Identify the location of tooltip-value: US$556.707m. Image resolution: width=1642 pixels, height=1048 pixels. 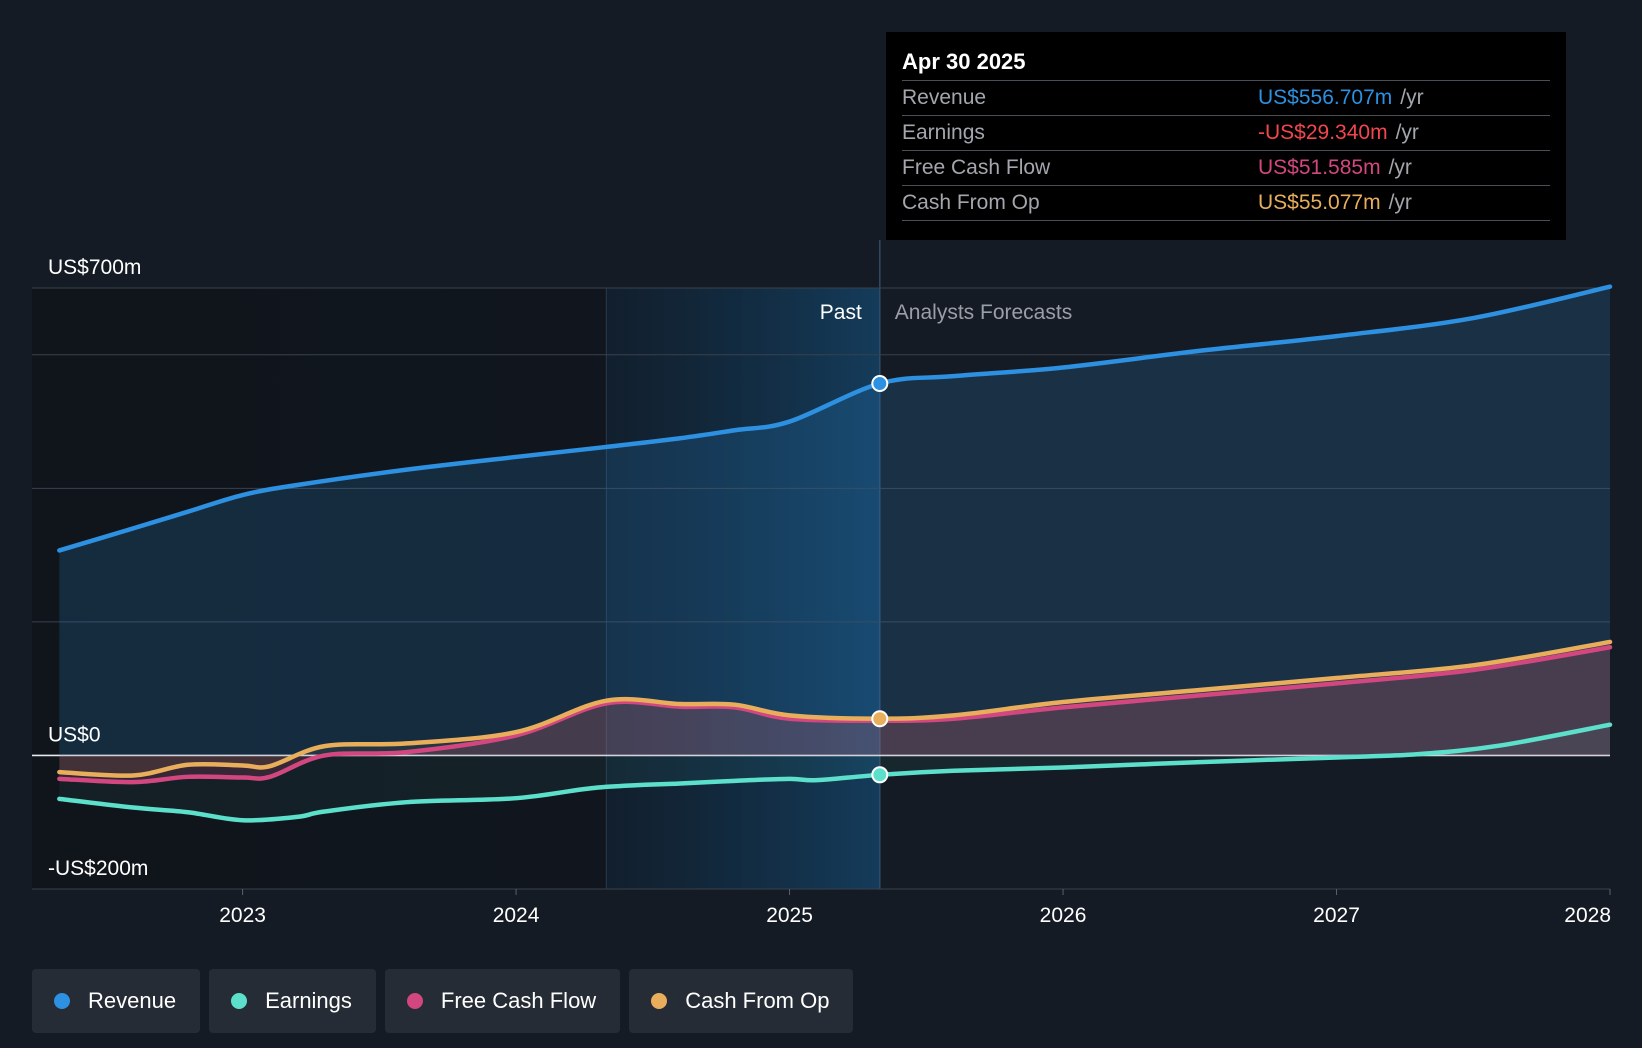
(1325, 97).